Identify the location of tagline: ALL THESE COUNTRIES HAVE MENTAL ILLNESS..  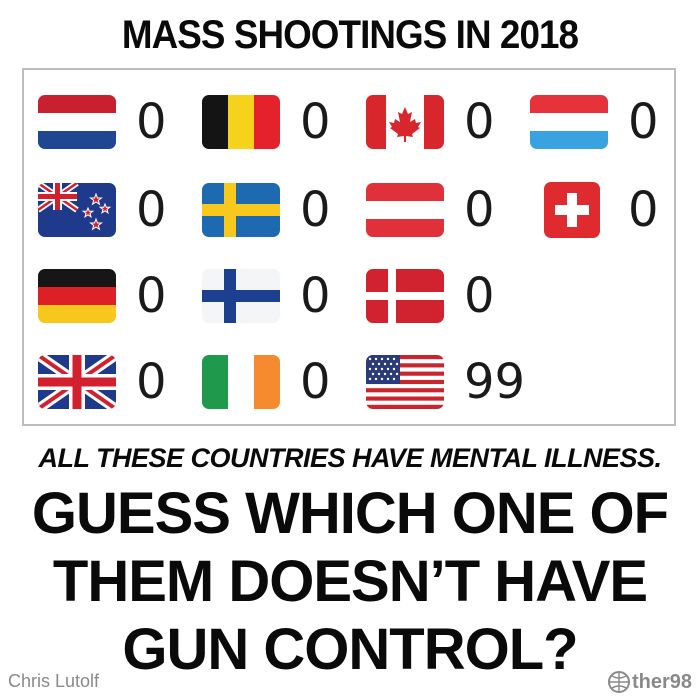
(350, 458).